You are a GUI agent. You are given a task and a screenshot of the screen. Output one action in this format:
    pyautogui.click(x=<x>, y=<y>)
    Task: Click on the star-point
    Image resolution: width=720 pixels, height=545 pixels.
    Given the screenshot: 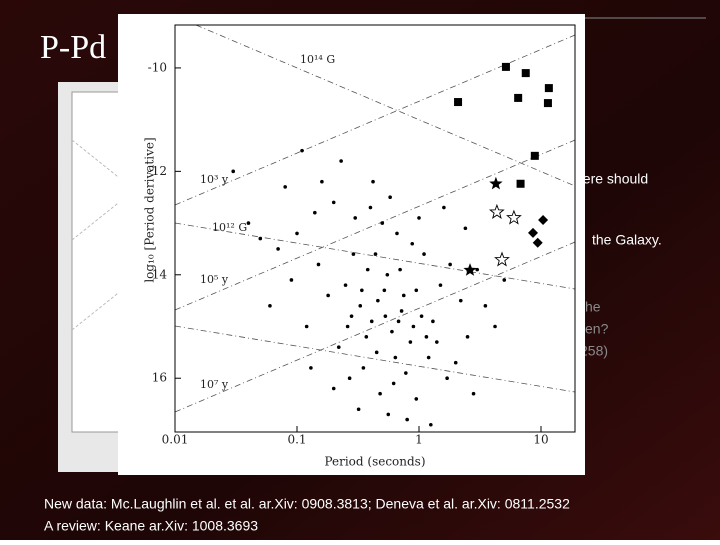 What is the action you would take?
    pyautogui.click(x=470, y=269)
    